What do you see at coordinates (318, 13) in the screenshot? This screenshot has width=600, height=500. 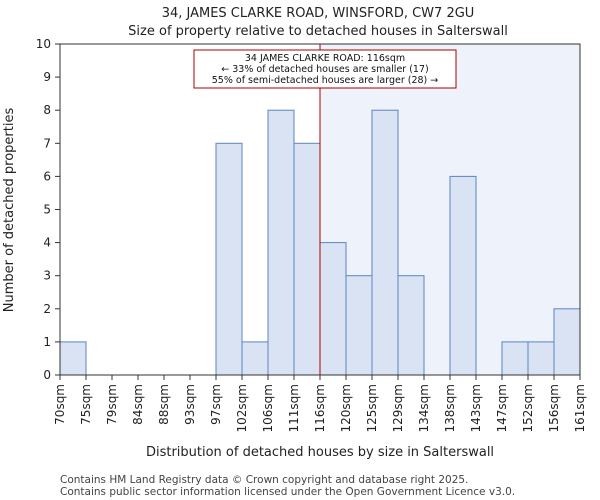 I see `chart-title: 34, JAMES CLARKE ROAD, WINSFORD, CW7 2GU` at bounding box center [318, 13].